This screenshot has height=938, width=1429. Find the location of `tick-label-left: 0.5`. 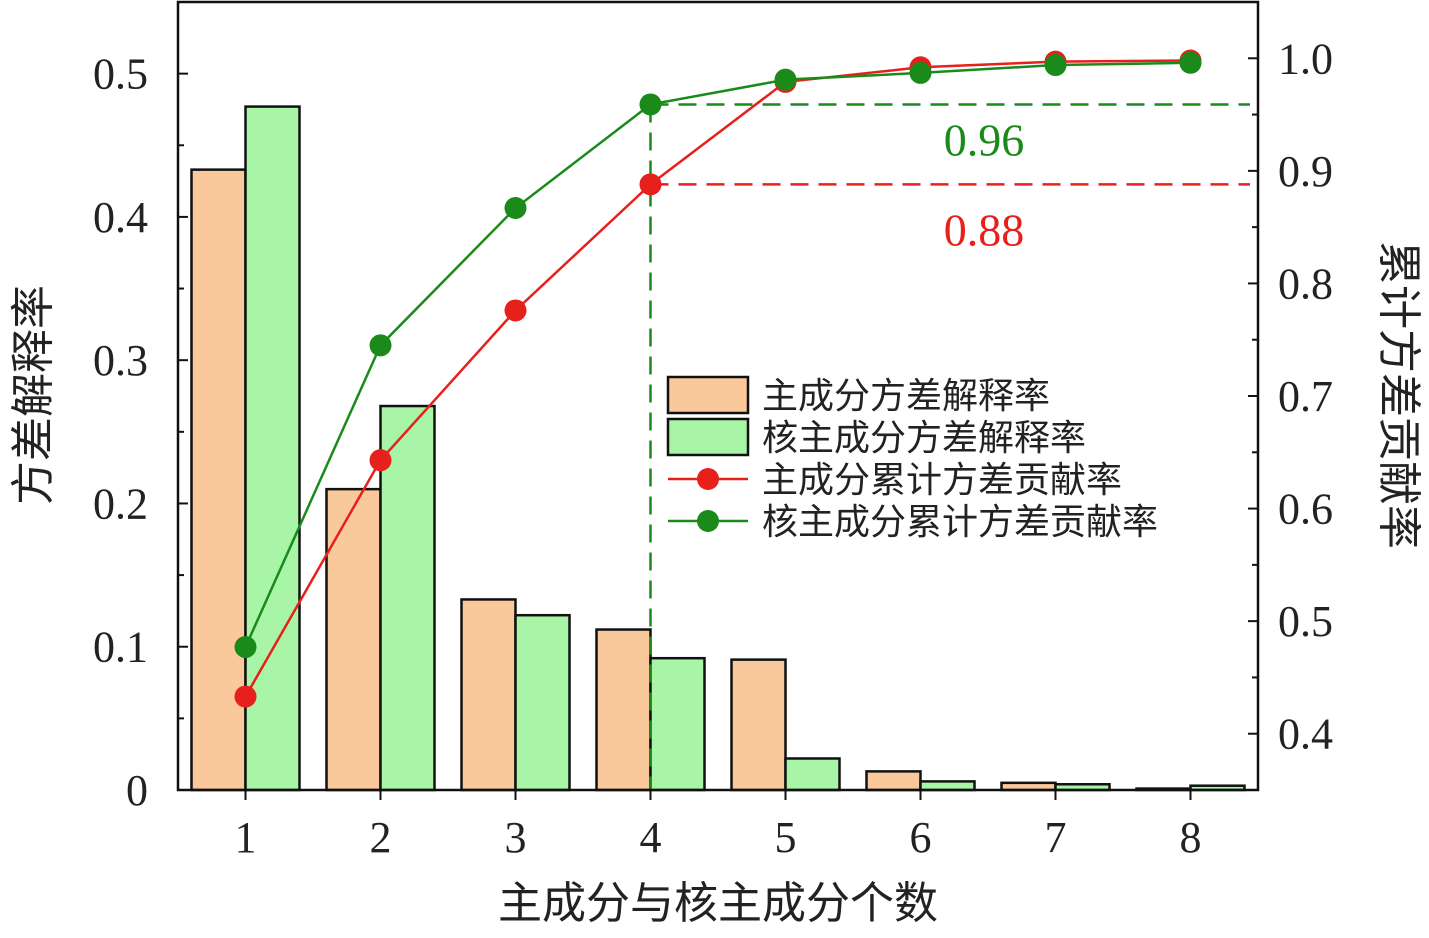

tick-label-left: 0.5 is located at coordinates (120, 74).